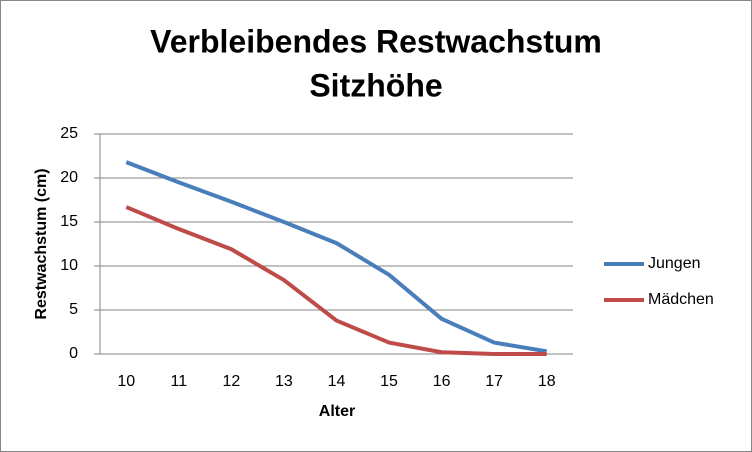 This screenshot has height=452, width=752. Describe the element at coordinates (69, 133) in the screenshot. I see `y-tick-label: 25` at that location.